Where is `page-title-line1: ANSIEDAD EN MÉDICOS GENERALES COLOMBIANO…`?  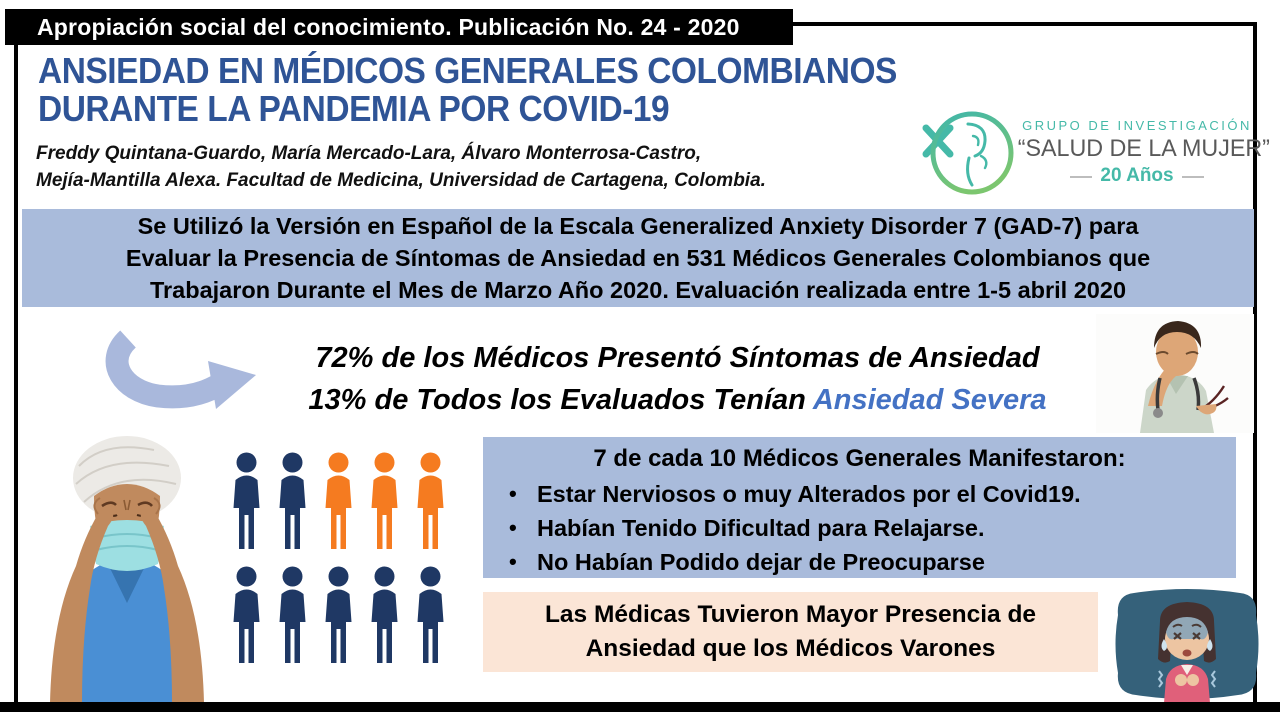
page-title-line1: ANSIEDAD EN MÉDICOS GENERALES COLOMBIANO… is located at coordinates (467, 70).